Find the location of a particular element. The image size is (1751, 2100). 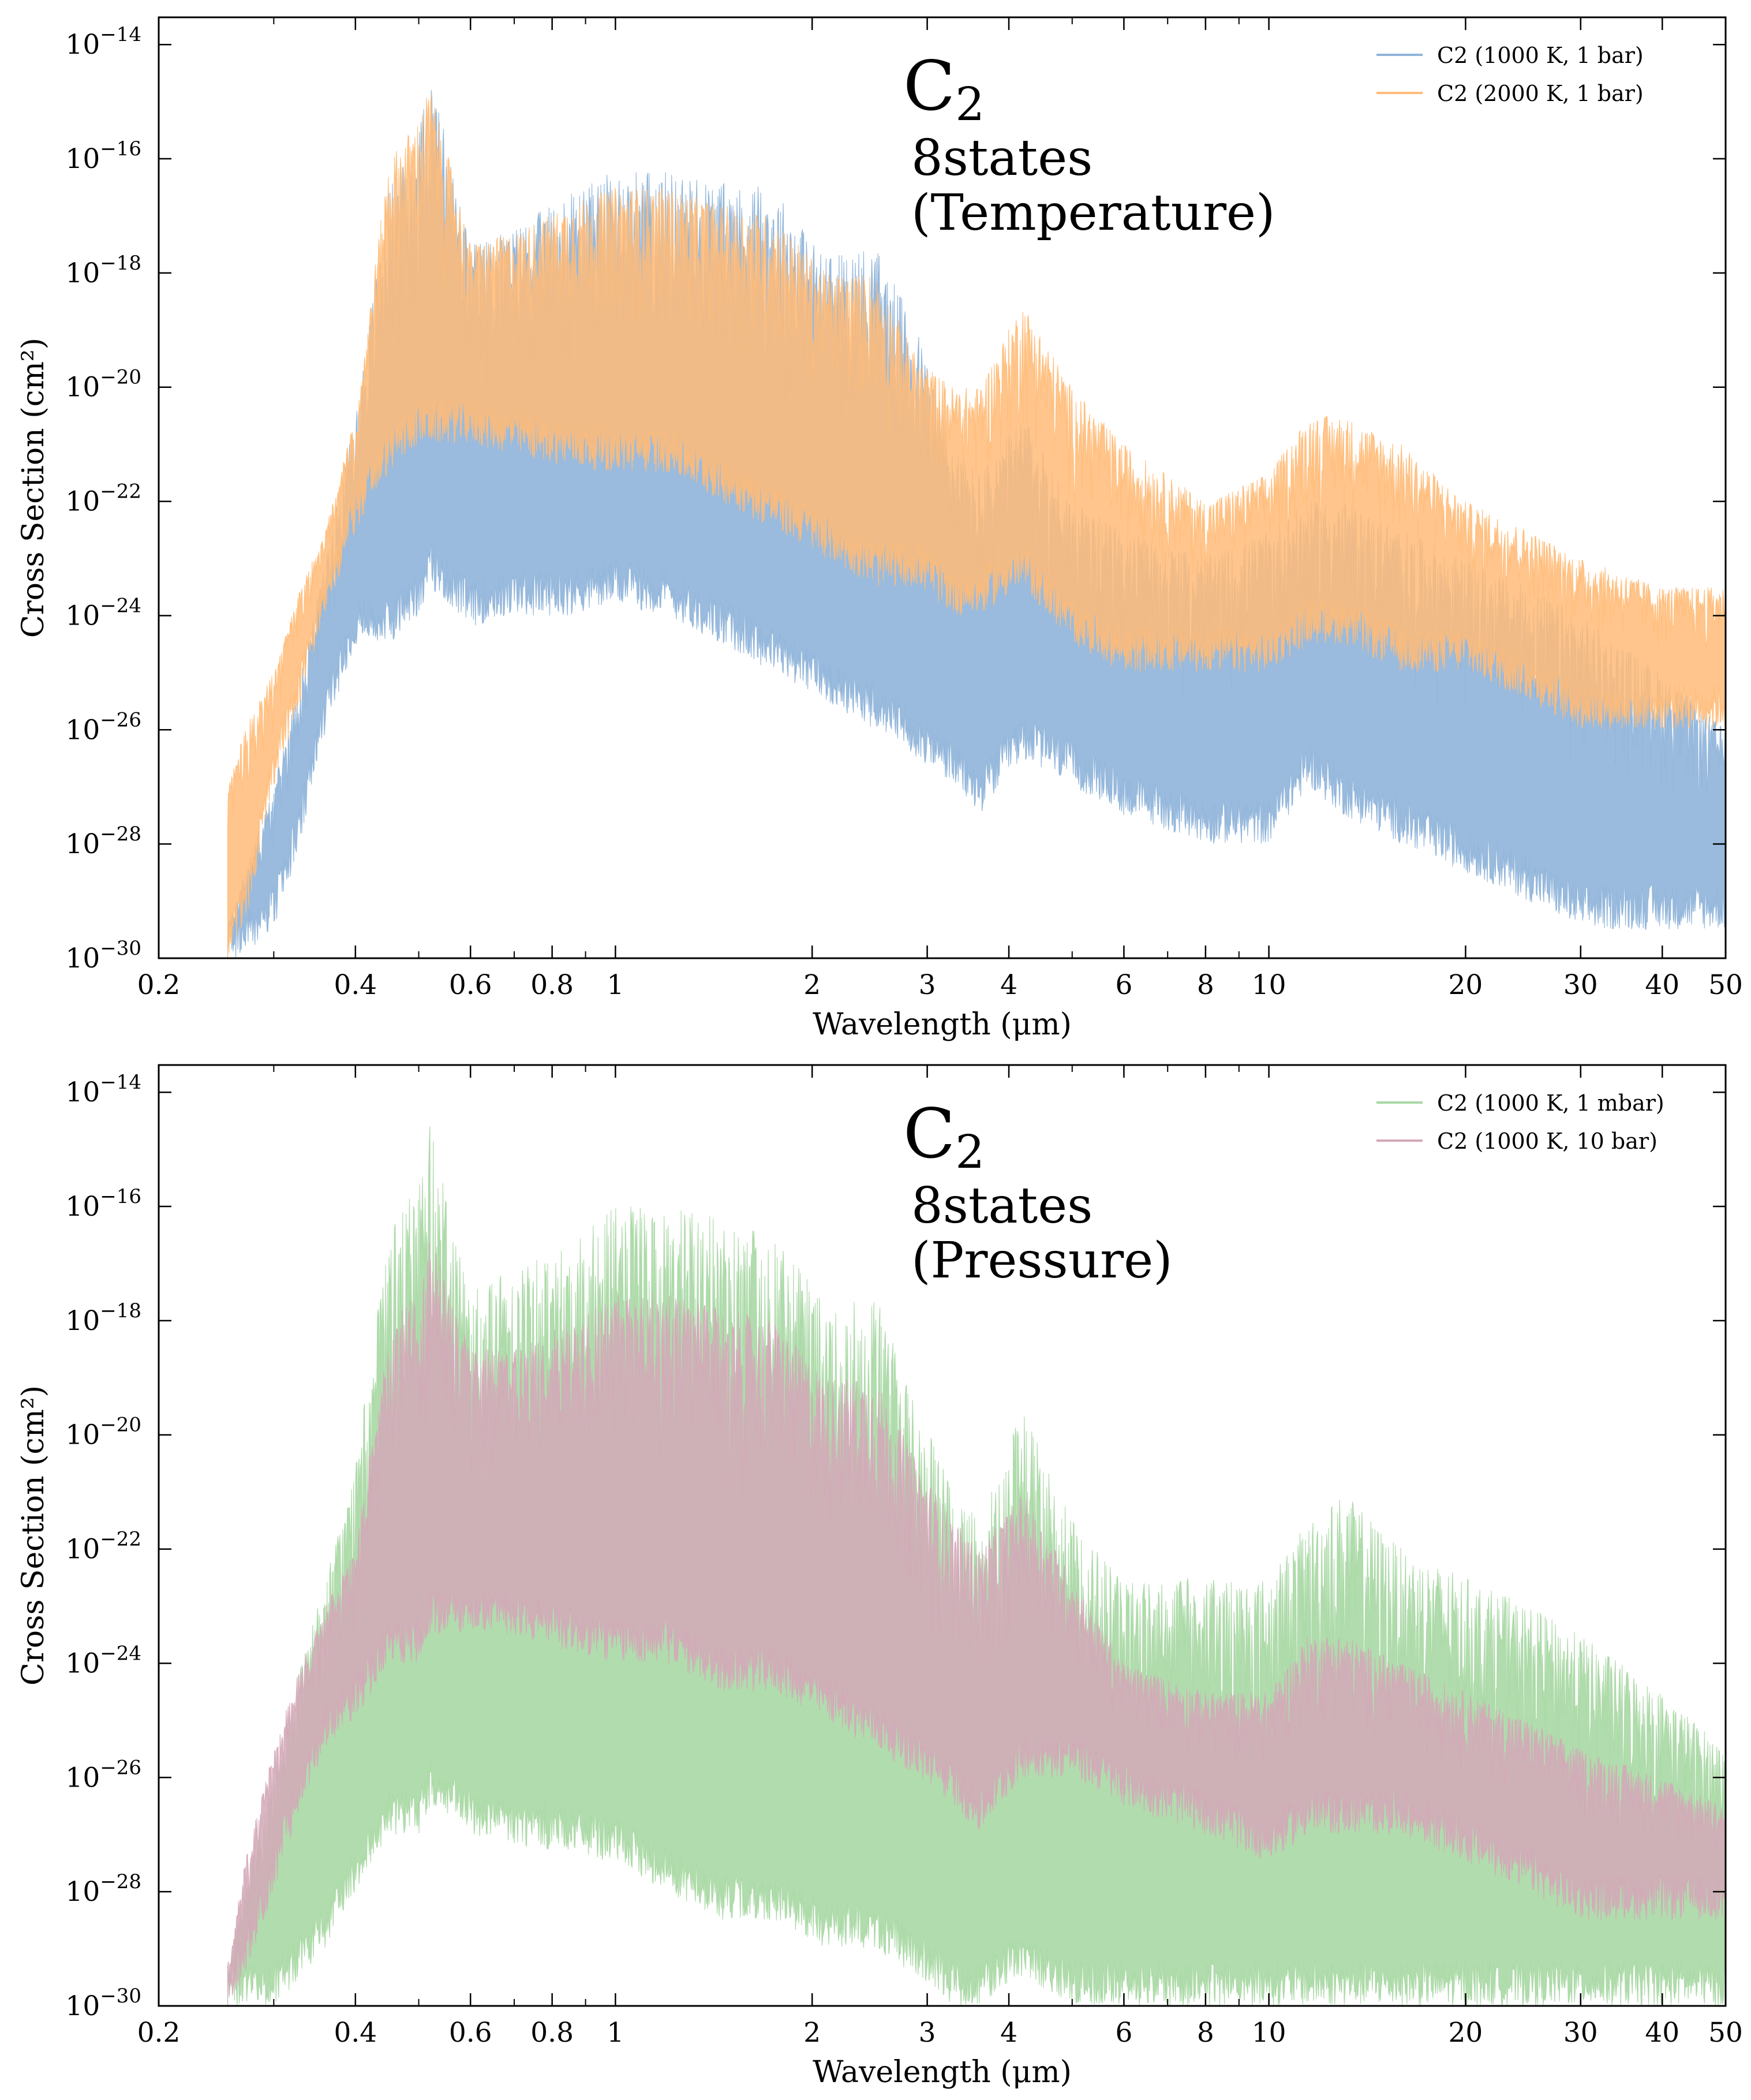

legend-label: C2 (2000 K, 1 bar) is located at coordinates (1540, 93).